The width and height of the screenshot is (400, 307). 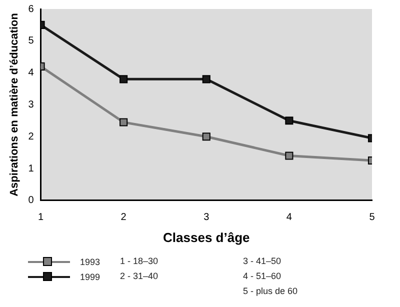 I want to click on legend-label: 1999, so click(x=90, y=277).